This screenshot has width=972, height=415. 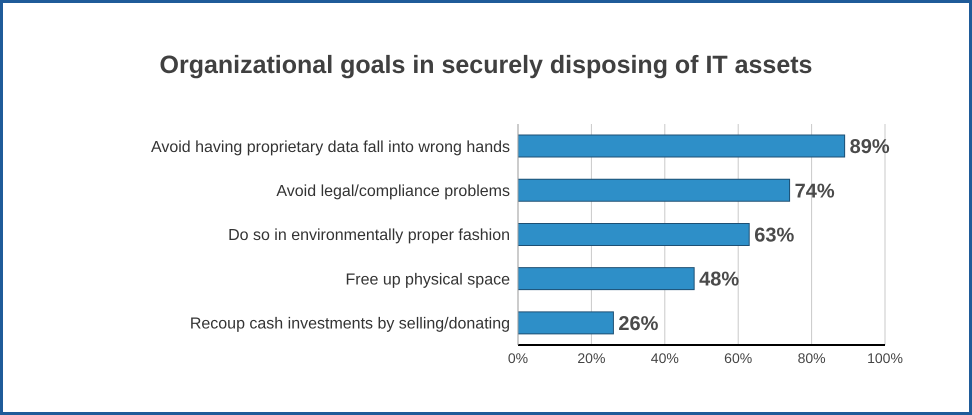 What do you see at coordinates (486, 65) in the screenshot?
I see `chart-title: Organizational goals in securely disposing of IT assets` at bounding box center [486, 65].